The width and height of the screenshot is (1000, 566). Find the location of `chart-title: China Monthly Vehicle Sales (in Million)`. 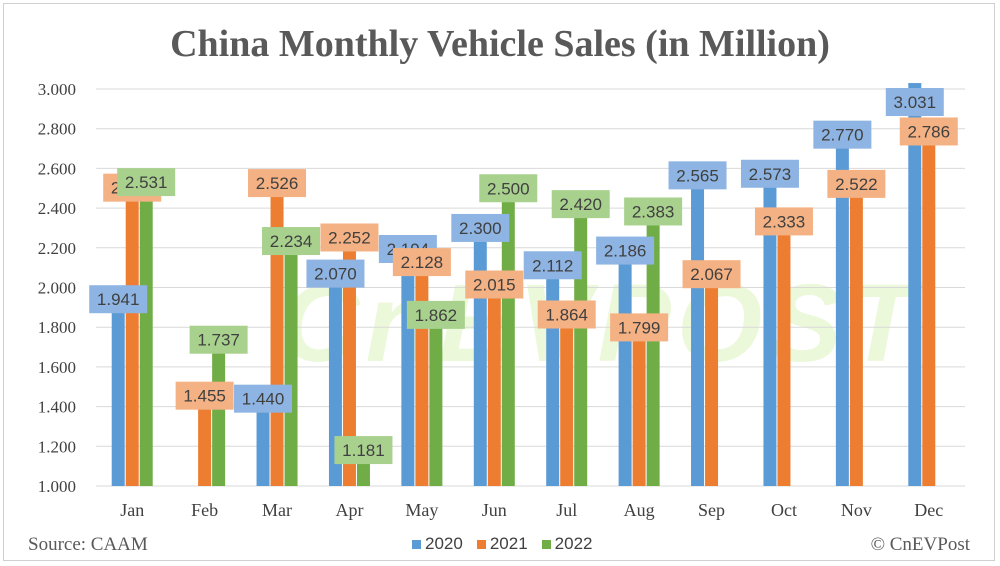

chart-title: China Monthly Vehicle Sales (in Million) is located at coordinates (500, 44).